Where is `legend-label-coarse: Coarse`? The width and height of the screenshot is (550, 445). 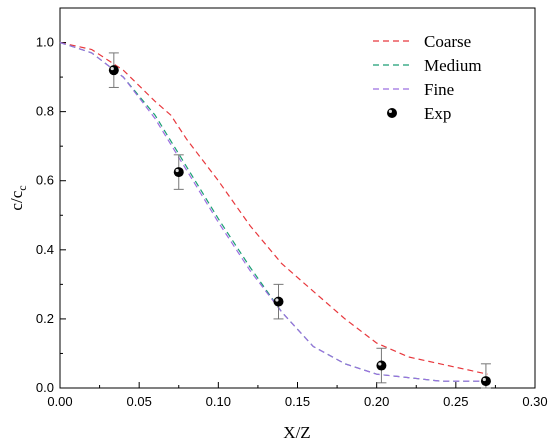 legend-label-coarse: Coarse is located at coordinates (447, 41).